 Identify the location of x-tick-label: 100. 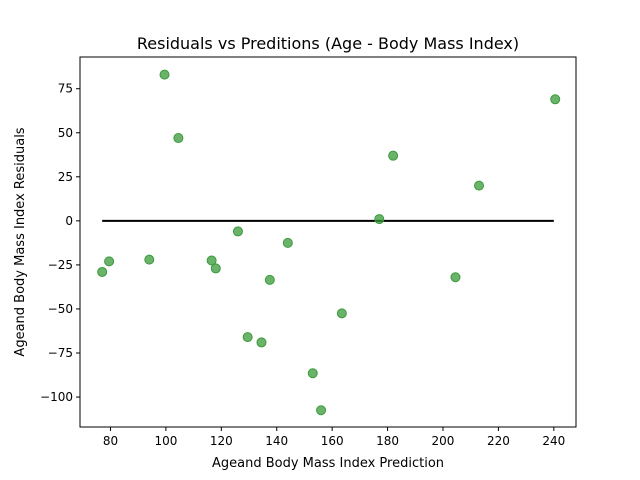
(165, 441).